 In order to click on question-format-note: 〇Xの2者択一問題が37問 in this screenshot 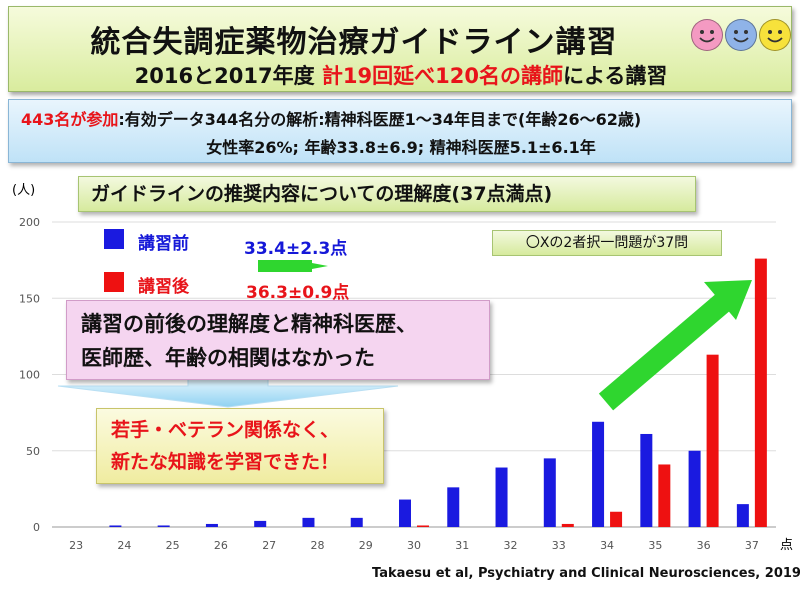, I will do `click(607, 243)`.